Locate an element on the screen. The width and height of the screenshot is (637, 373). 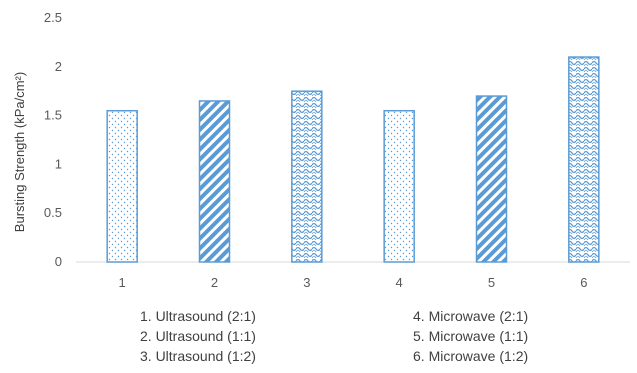
x-tick-label: 4 is located at coordinates (399, 282).